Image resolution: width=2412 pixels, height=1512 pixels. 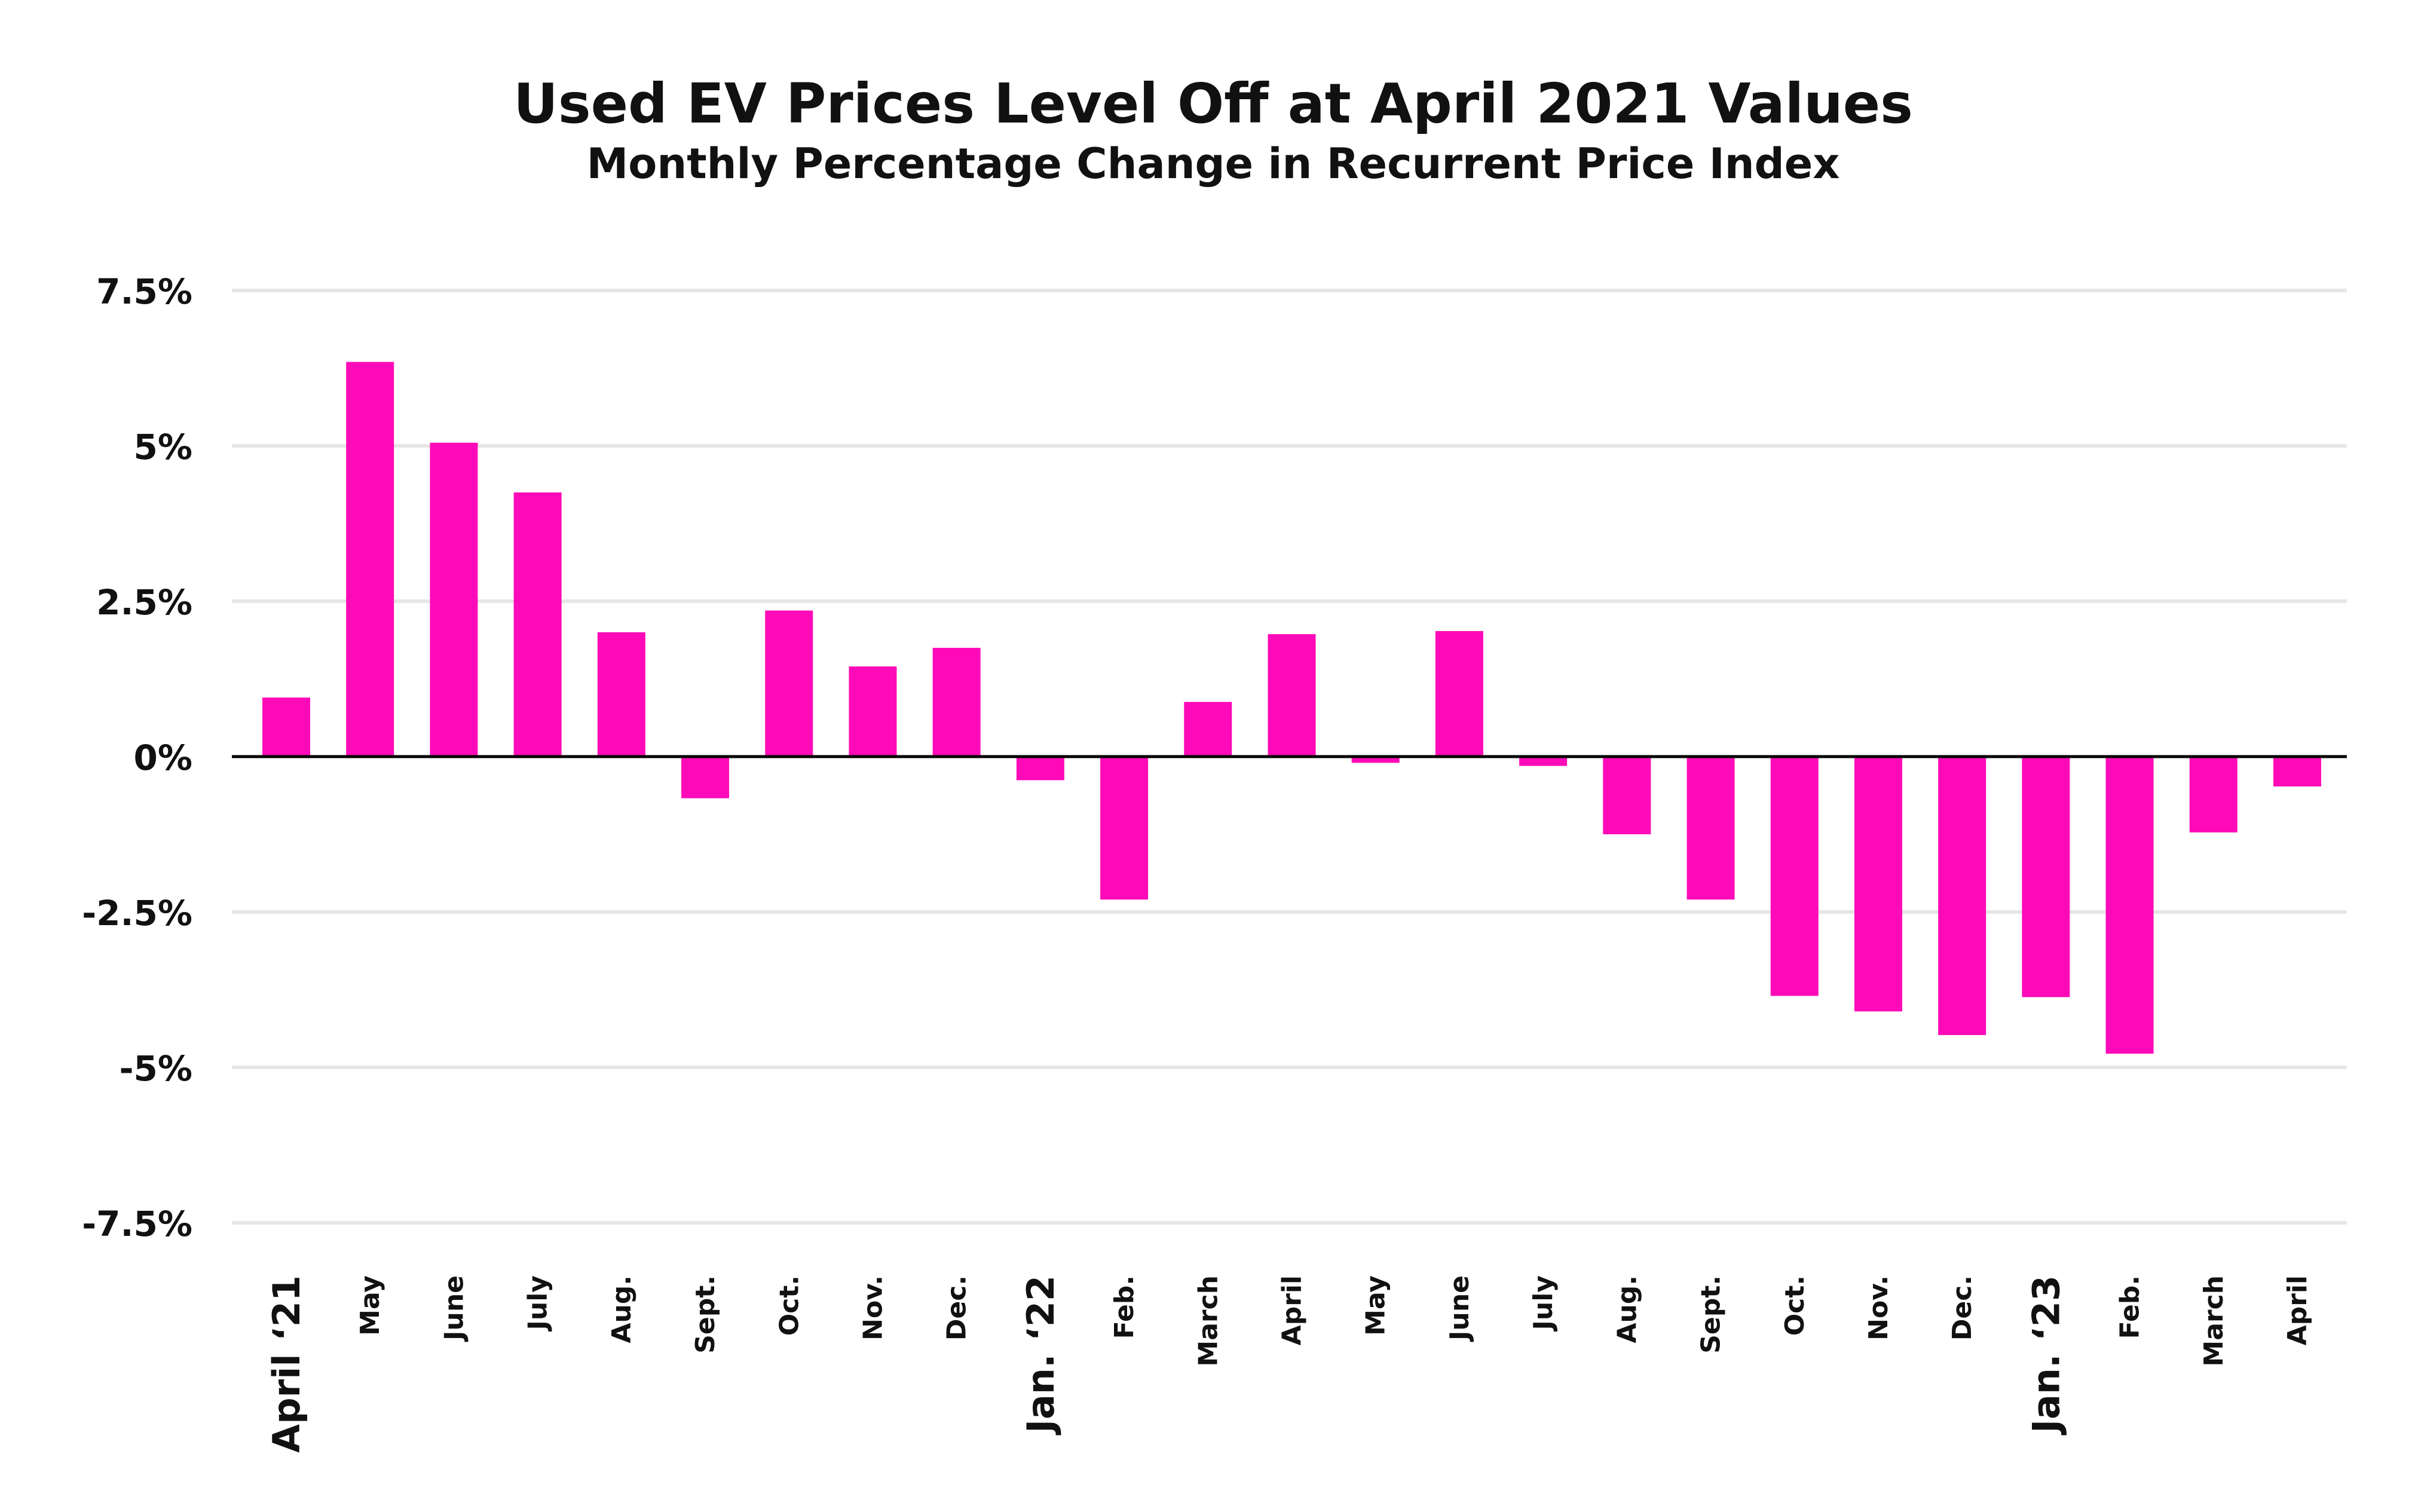 I want to click on y-tick-label: -5%, so click(x=155, y=1068).